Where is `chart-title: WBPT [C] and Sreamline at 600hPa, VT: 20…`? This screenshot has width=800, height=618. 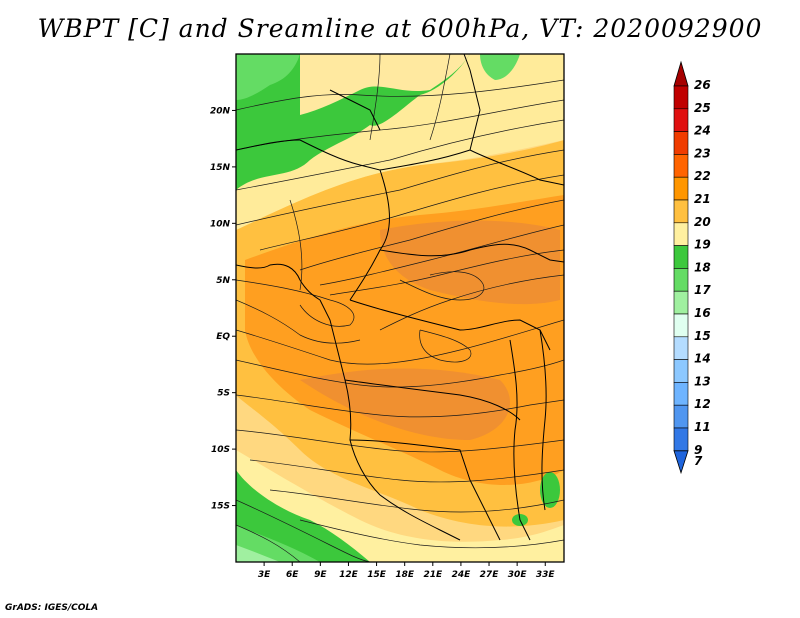 chart-title: WBPT [C] and Sreamline at 600hPa, VT: 20… is located at coordinates (400, 28).